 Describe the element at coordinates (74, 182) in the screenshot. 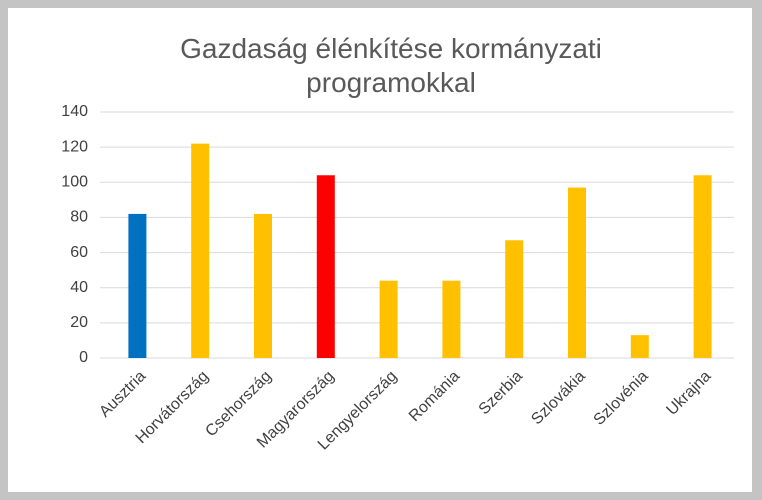

I see `y-tick-label: 100` at that location.